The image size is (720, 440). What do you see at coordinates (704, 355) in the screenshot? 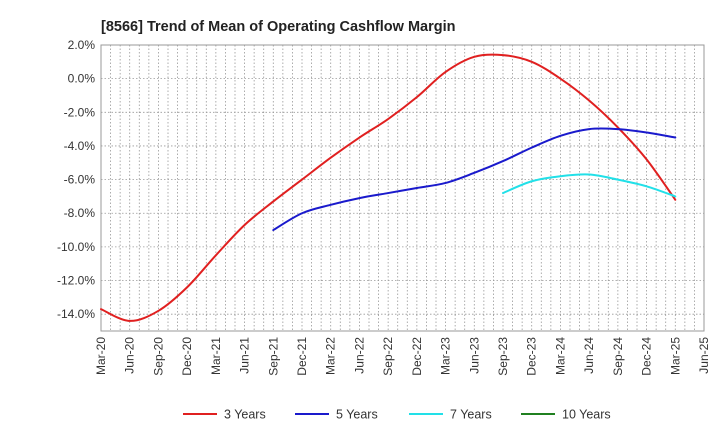
I see `x-tick-label: Jun-25` at bounding box center [704, 355].